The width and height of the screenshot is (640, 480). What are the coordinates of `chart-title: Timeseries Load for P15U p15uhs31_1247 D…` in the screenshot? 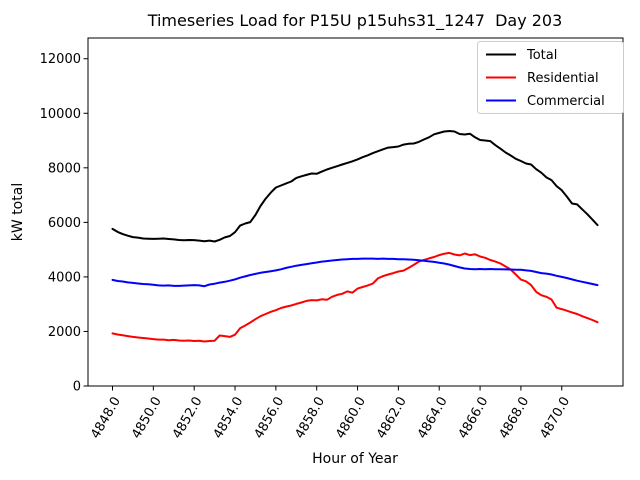 It's located at (355, 21).